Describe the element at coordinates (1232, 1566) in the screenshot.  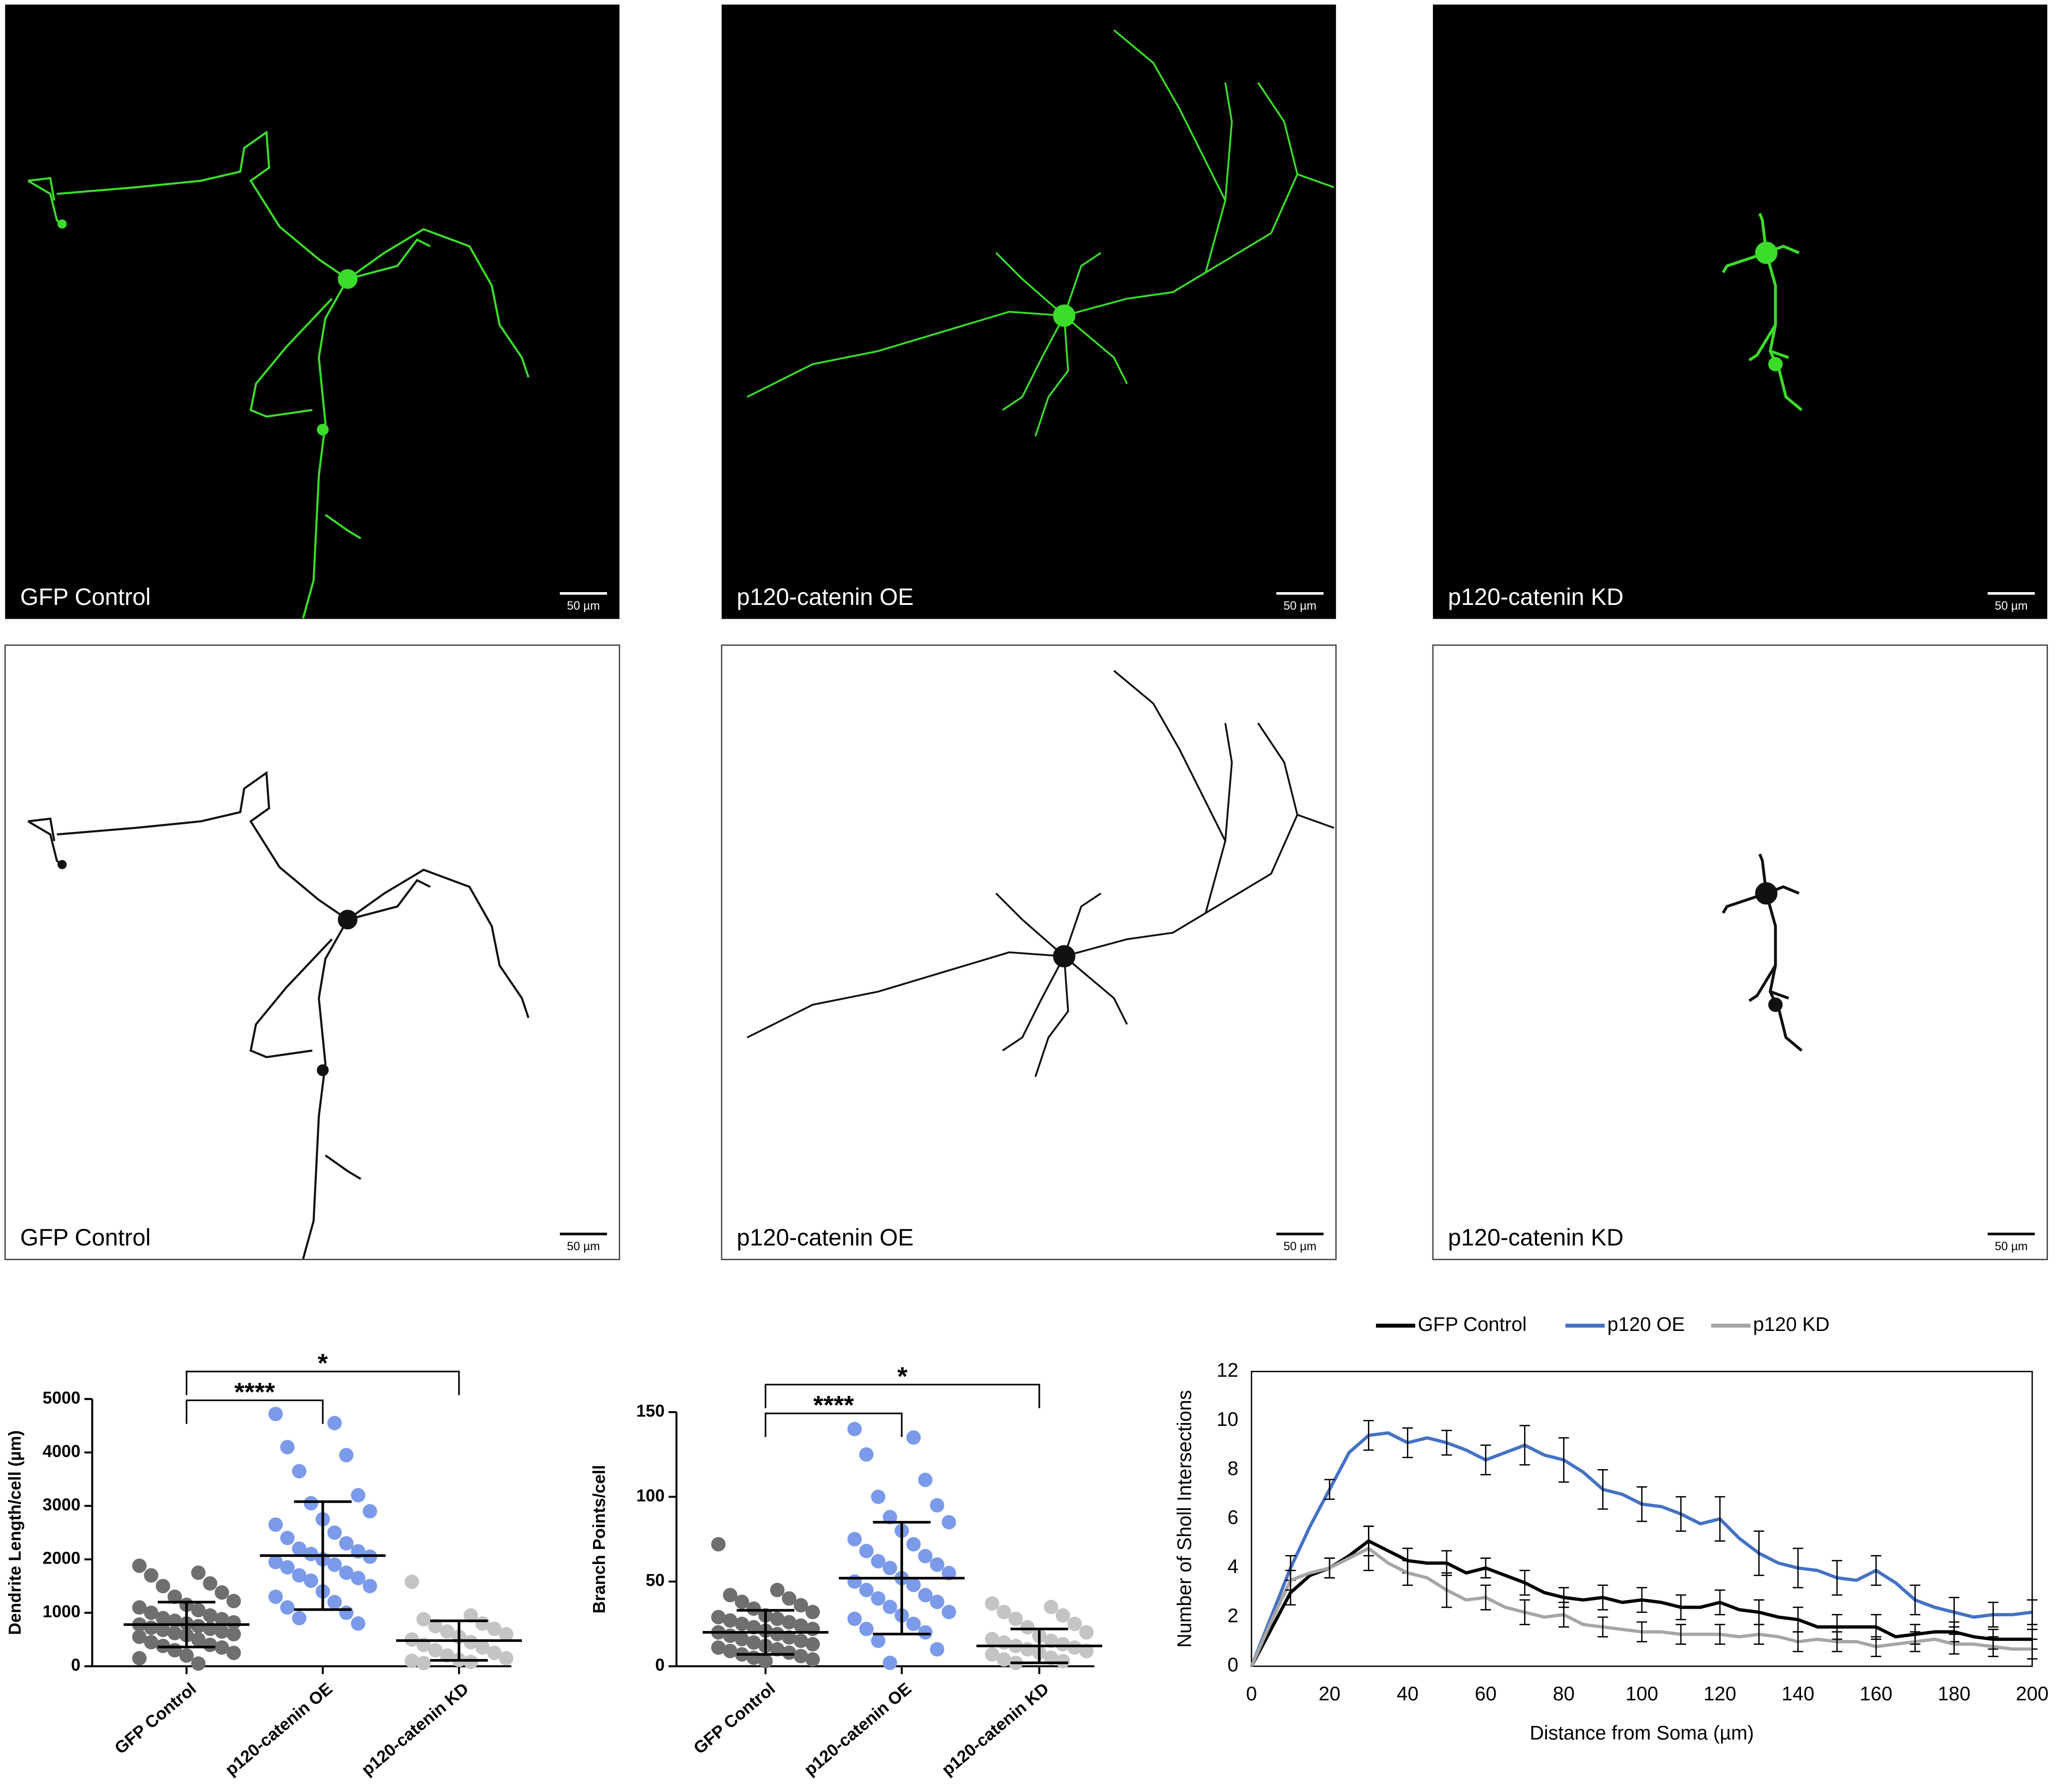
I see `y-tick-label: 4` at that location.